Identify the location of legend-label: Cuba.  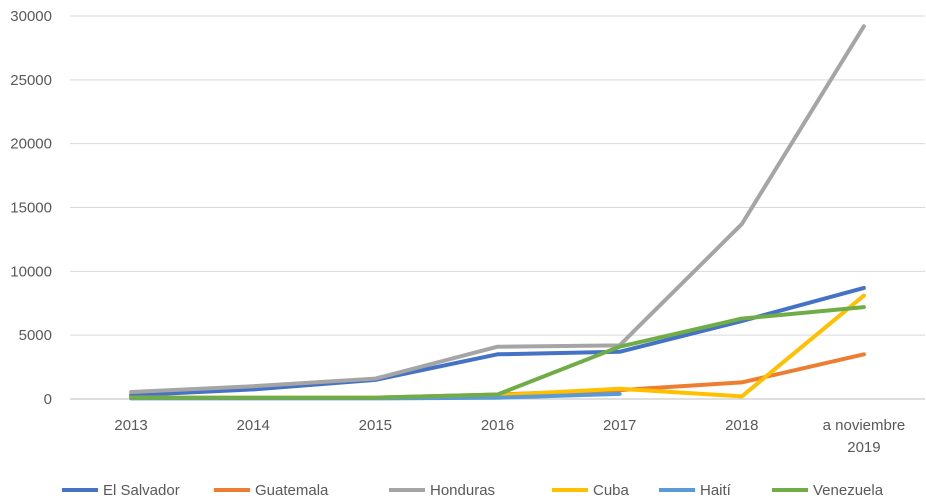
(611, 490).